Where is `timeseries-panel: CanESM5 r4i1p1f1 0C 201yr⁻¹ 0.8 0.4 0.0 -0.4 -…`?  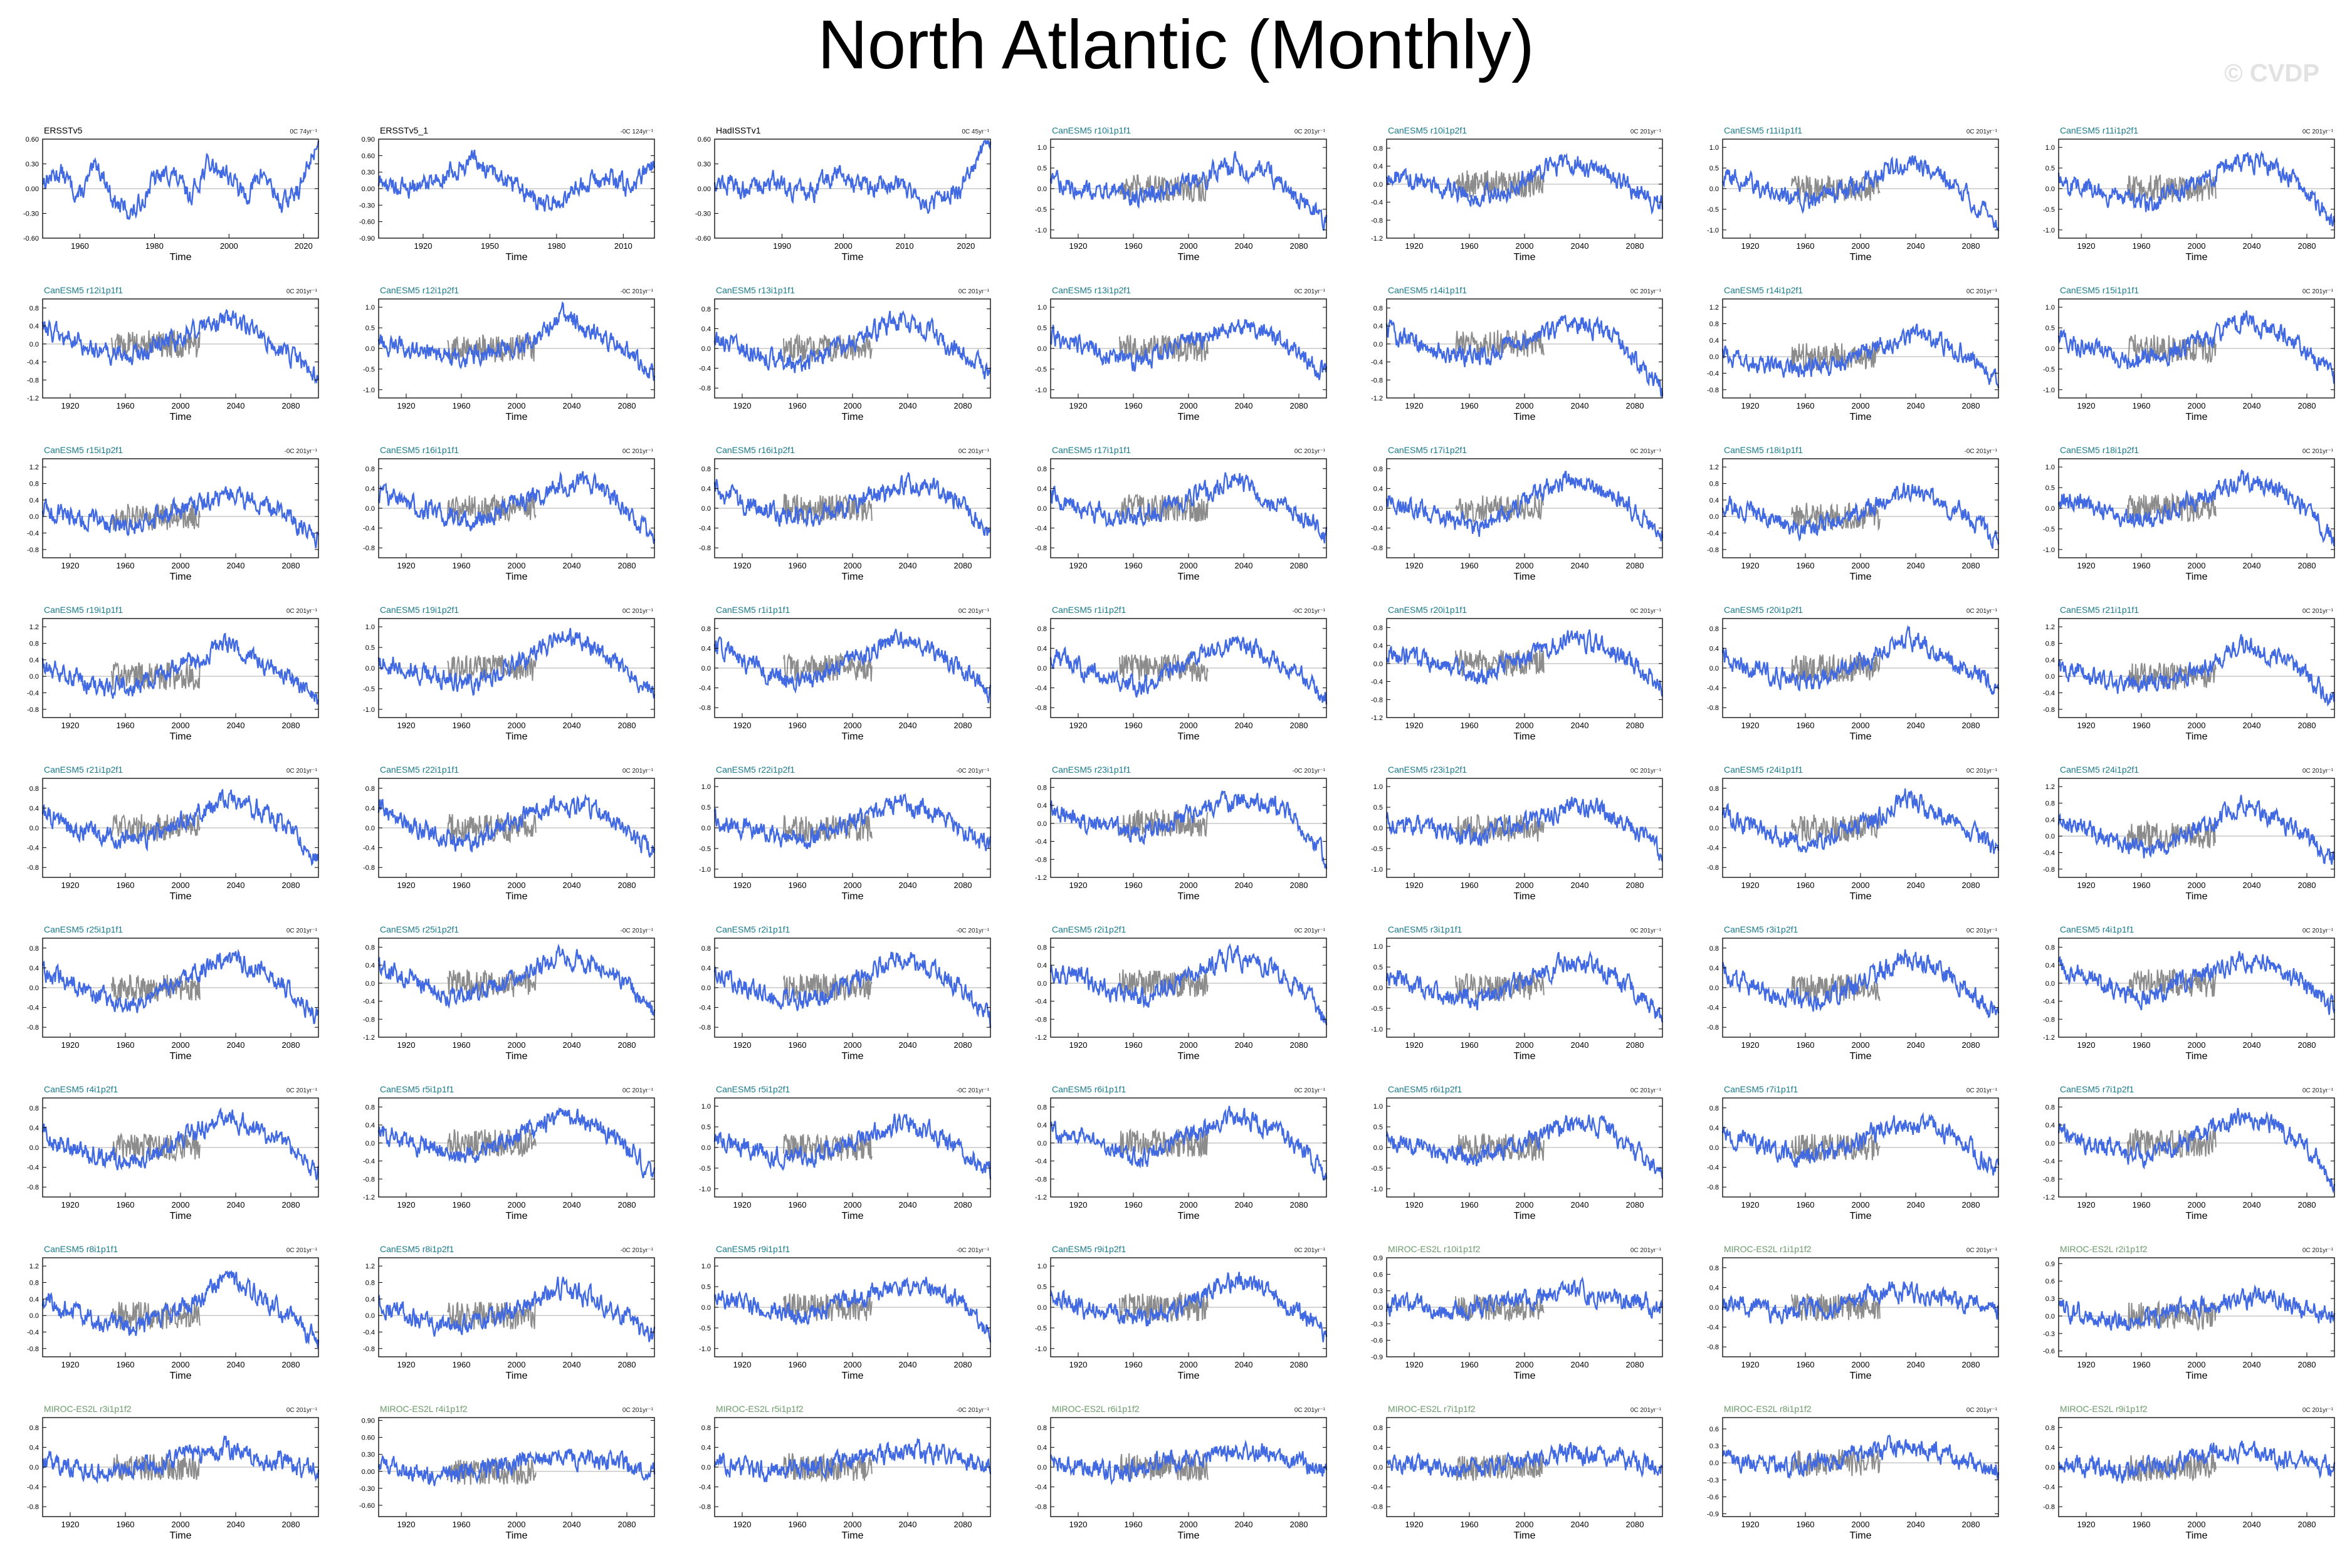 timeseries-panel: CanESM5 r4i1p1f1 0C 201yr⁻¹ 0.8 0.4 0.0 -0.4 -… is located at coordinates (2189, 993).